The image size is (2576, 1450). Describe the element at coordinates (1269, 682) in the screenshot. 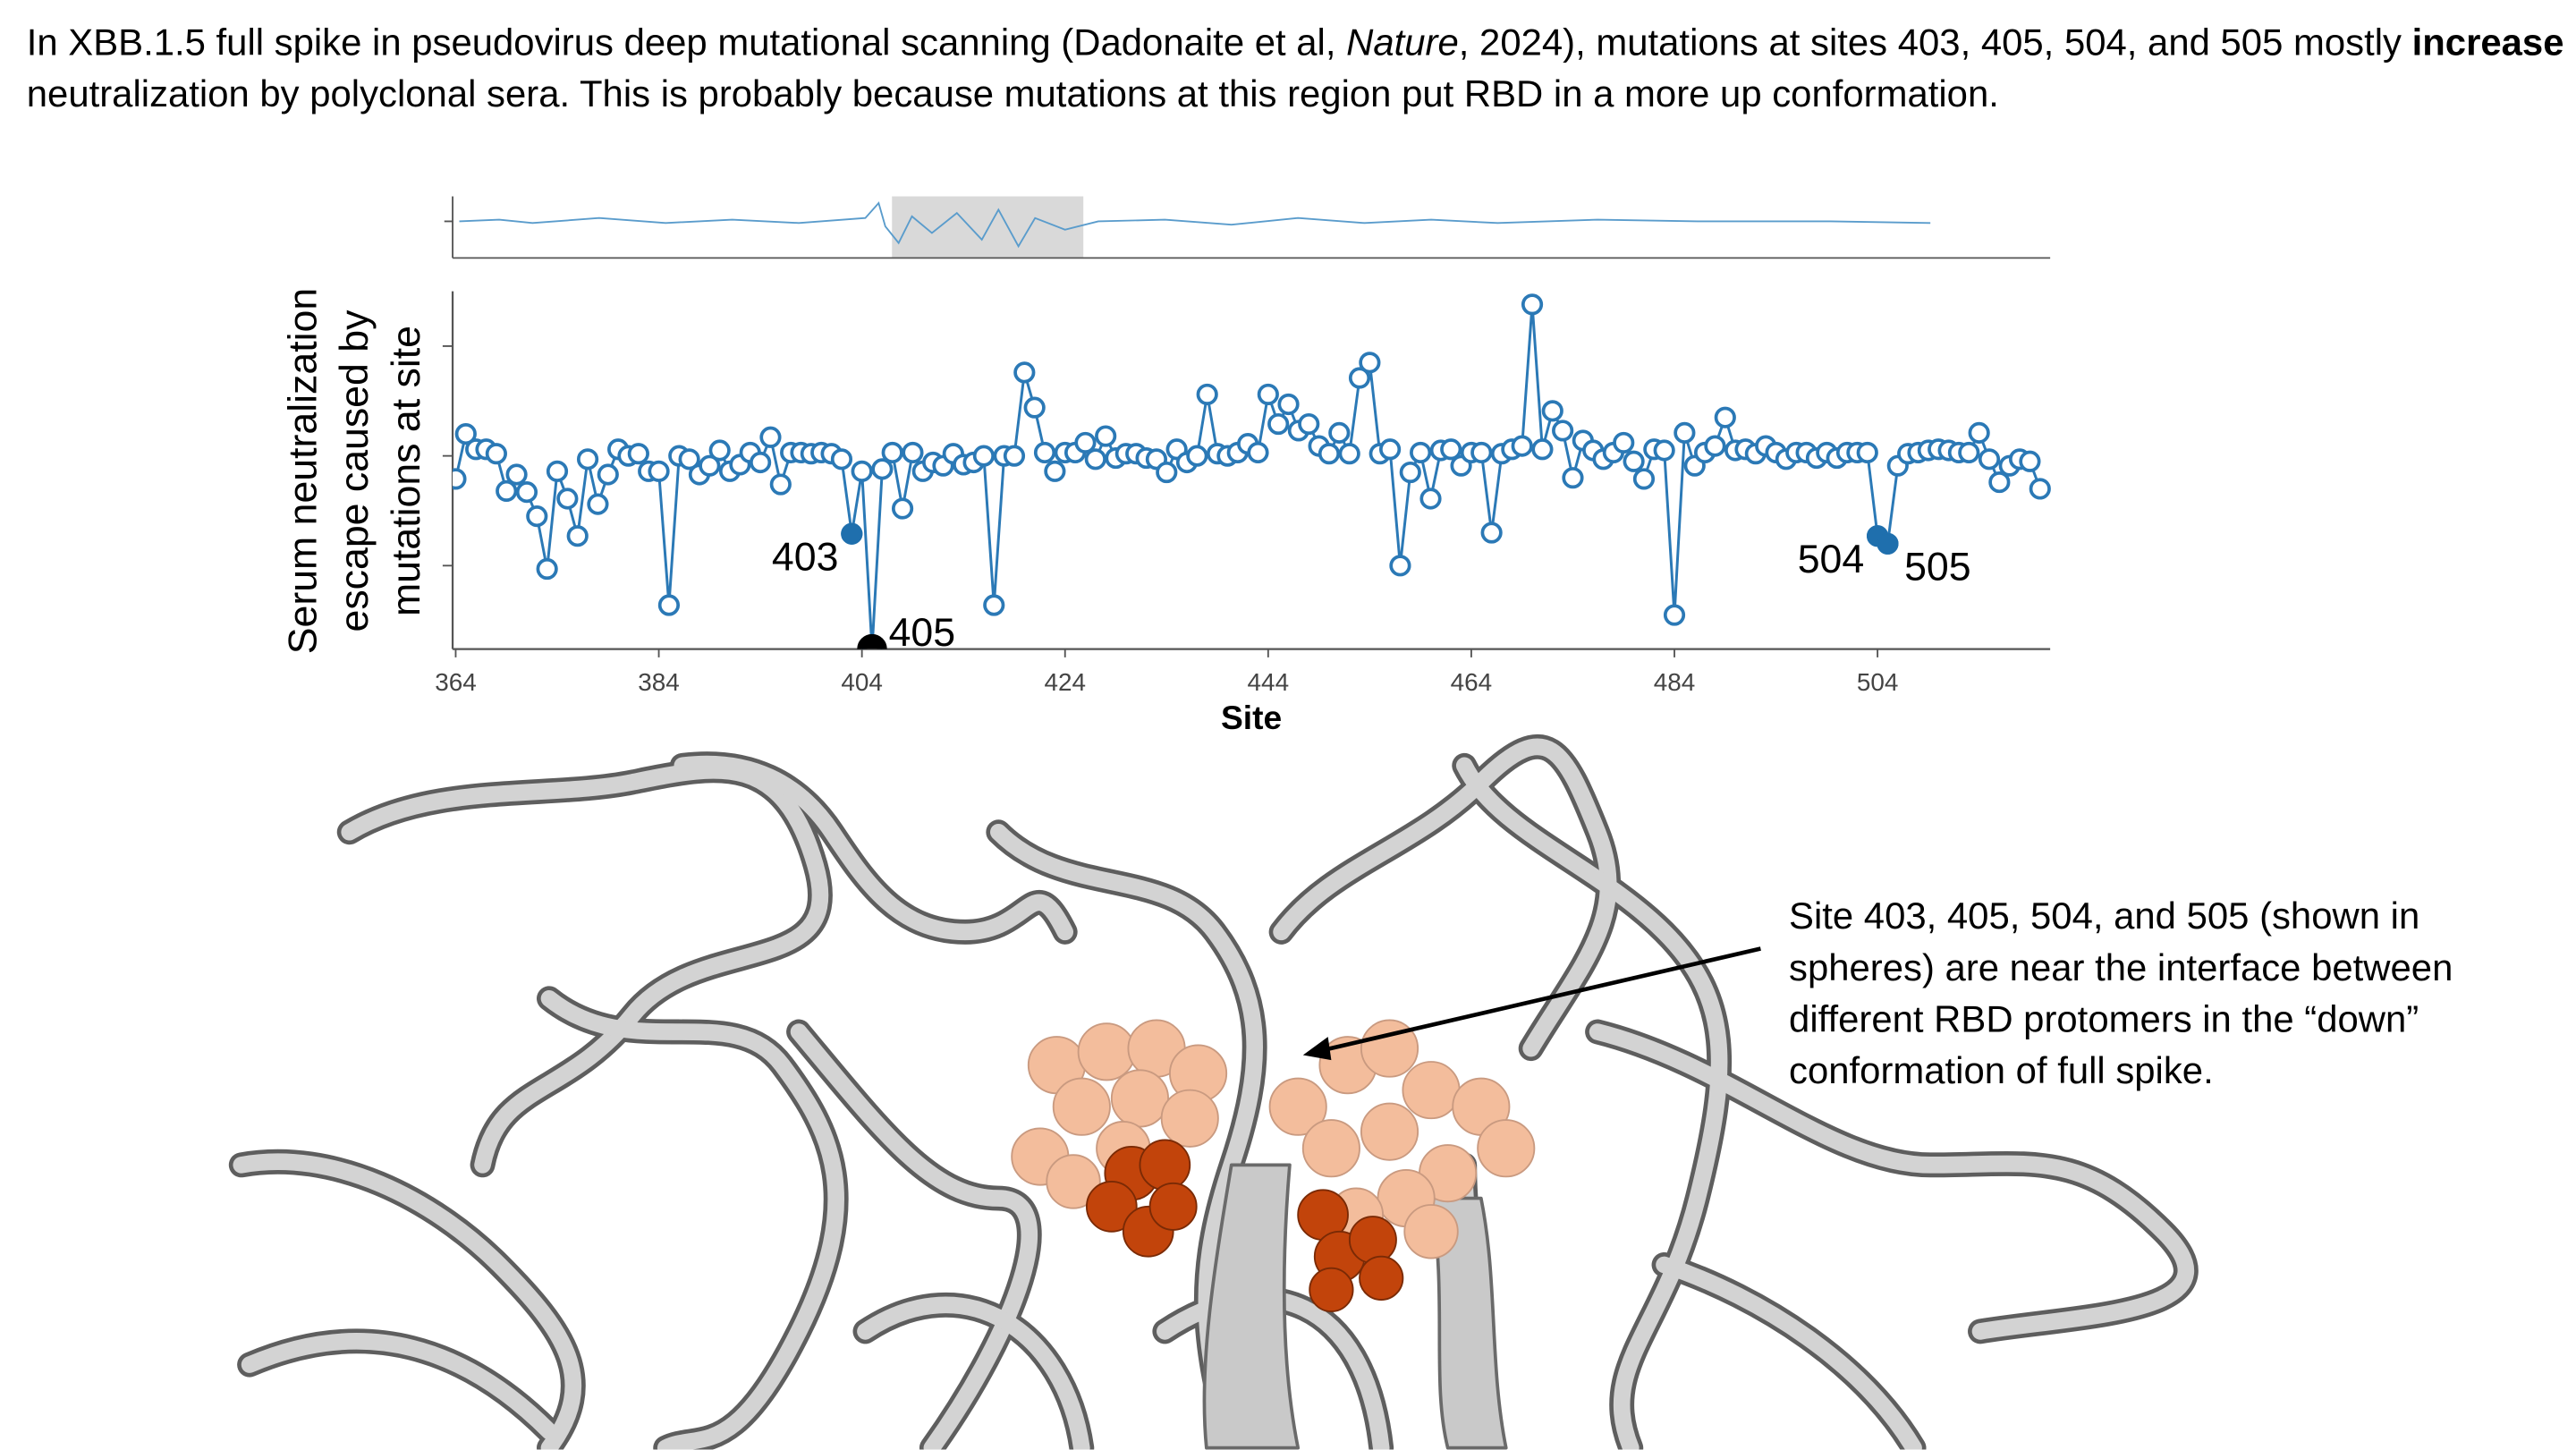

I see `x-tick-label: 444` at that location.